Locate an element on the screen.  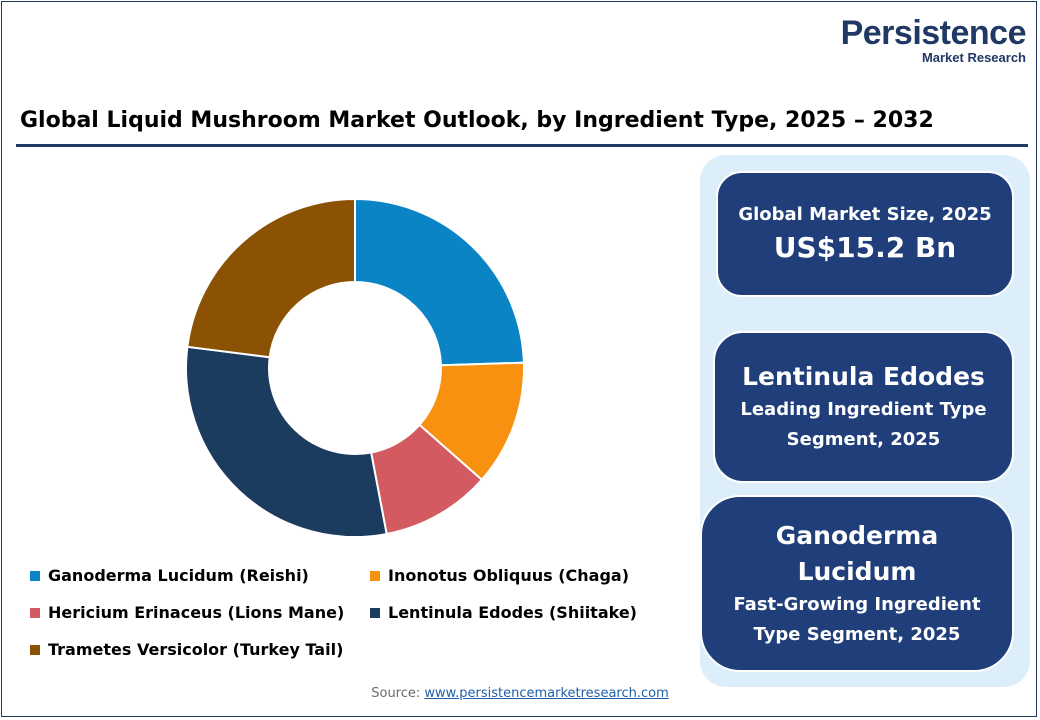
persistence-logo: Persistence Market Research is located at coordinates (933, 39).